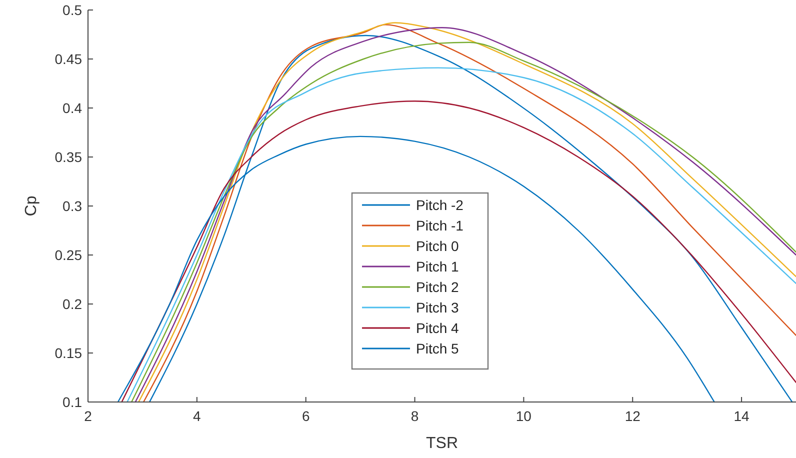 The image size is (796, 458). Describe the element at coordinates (440, 205) in the screenshot. I see `legend-label: Pitch -2` at that location.